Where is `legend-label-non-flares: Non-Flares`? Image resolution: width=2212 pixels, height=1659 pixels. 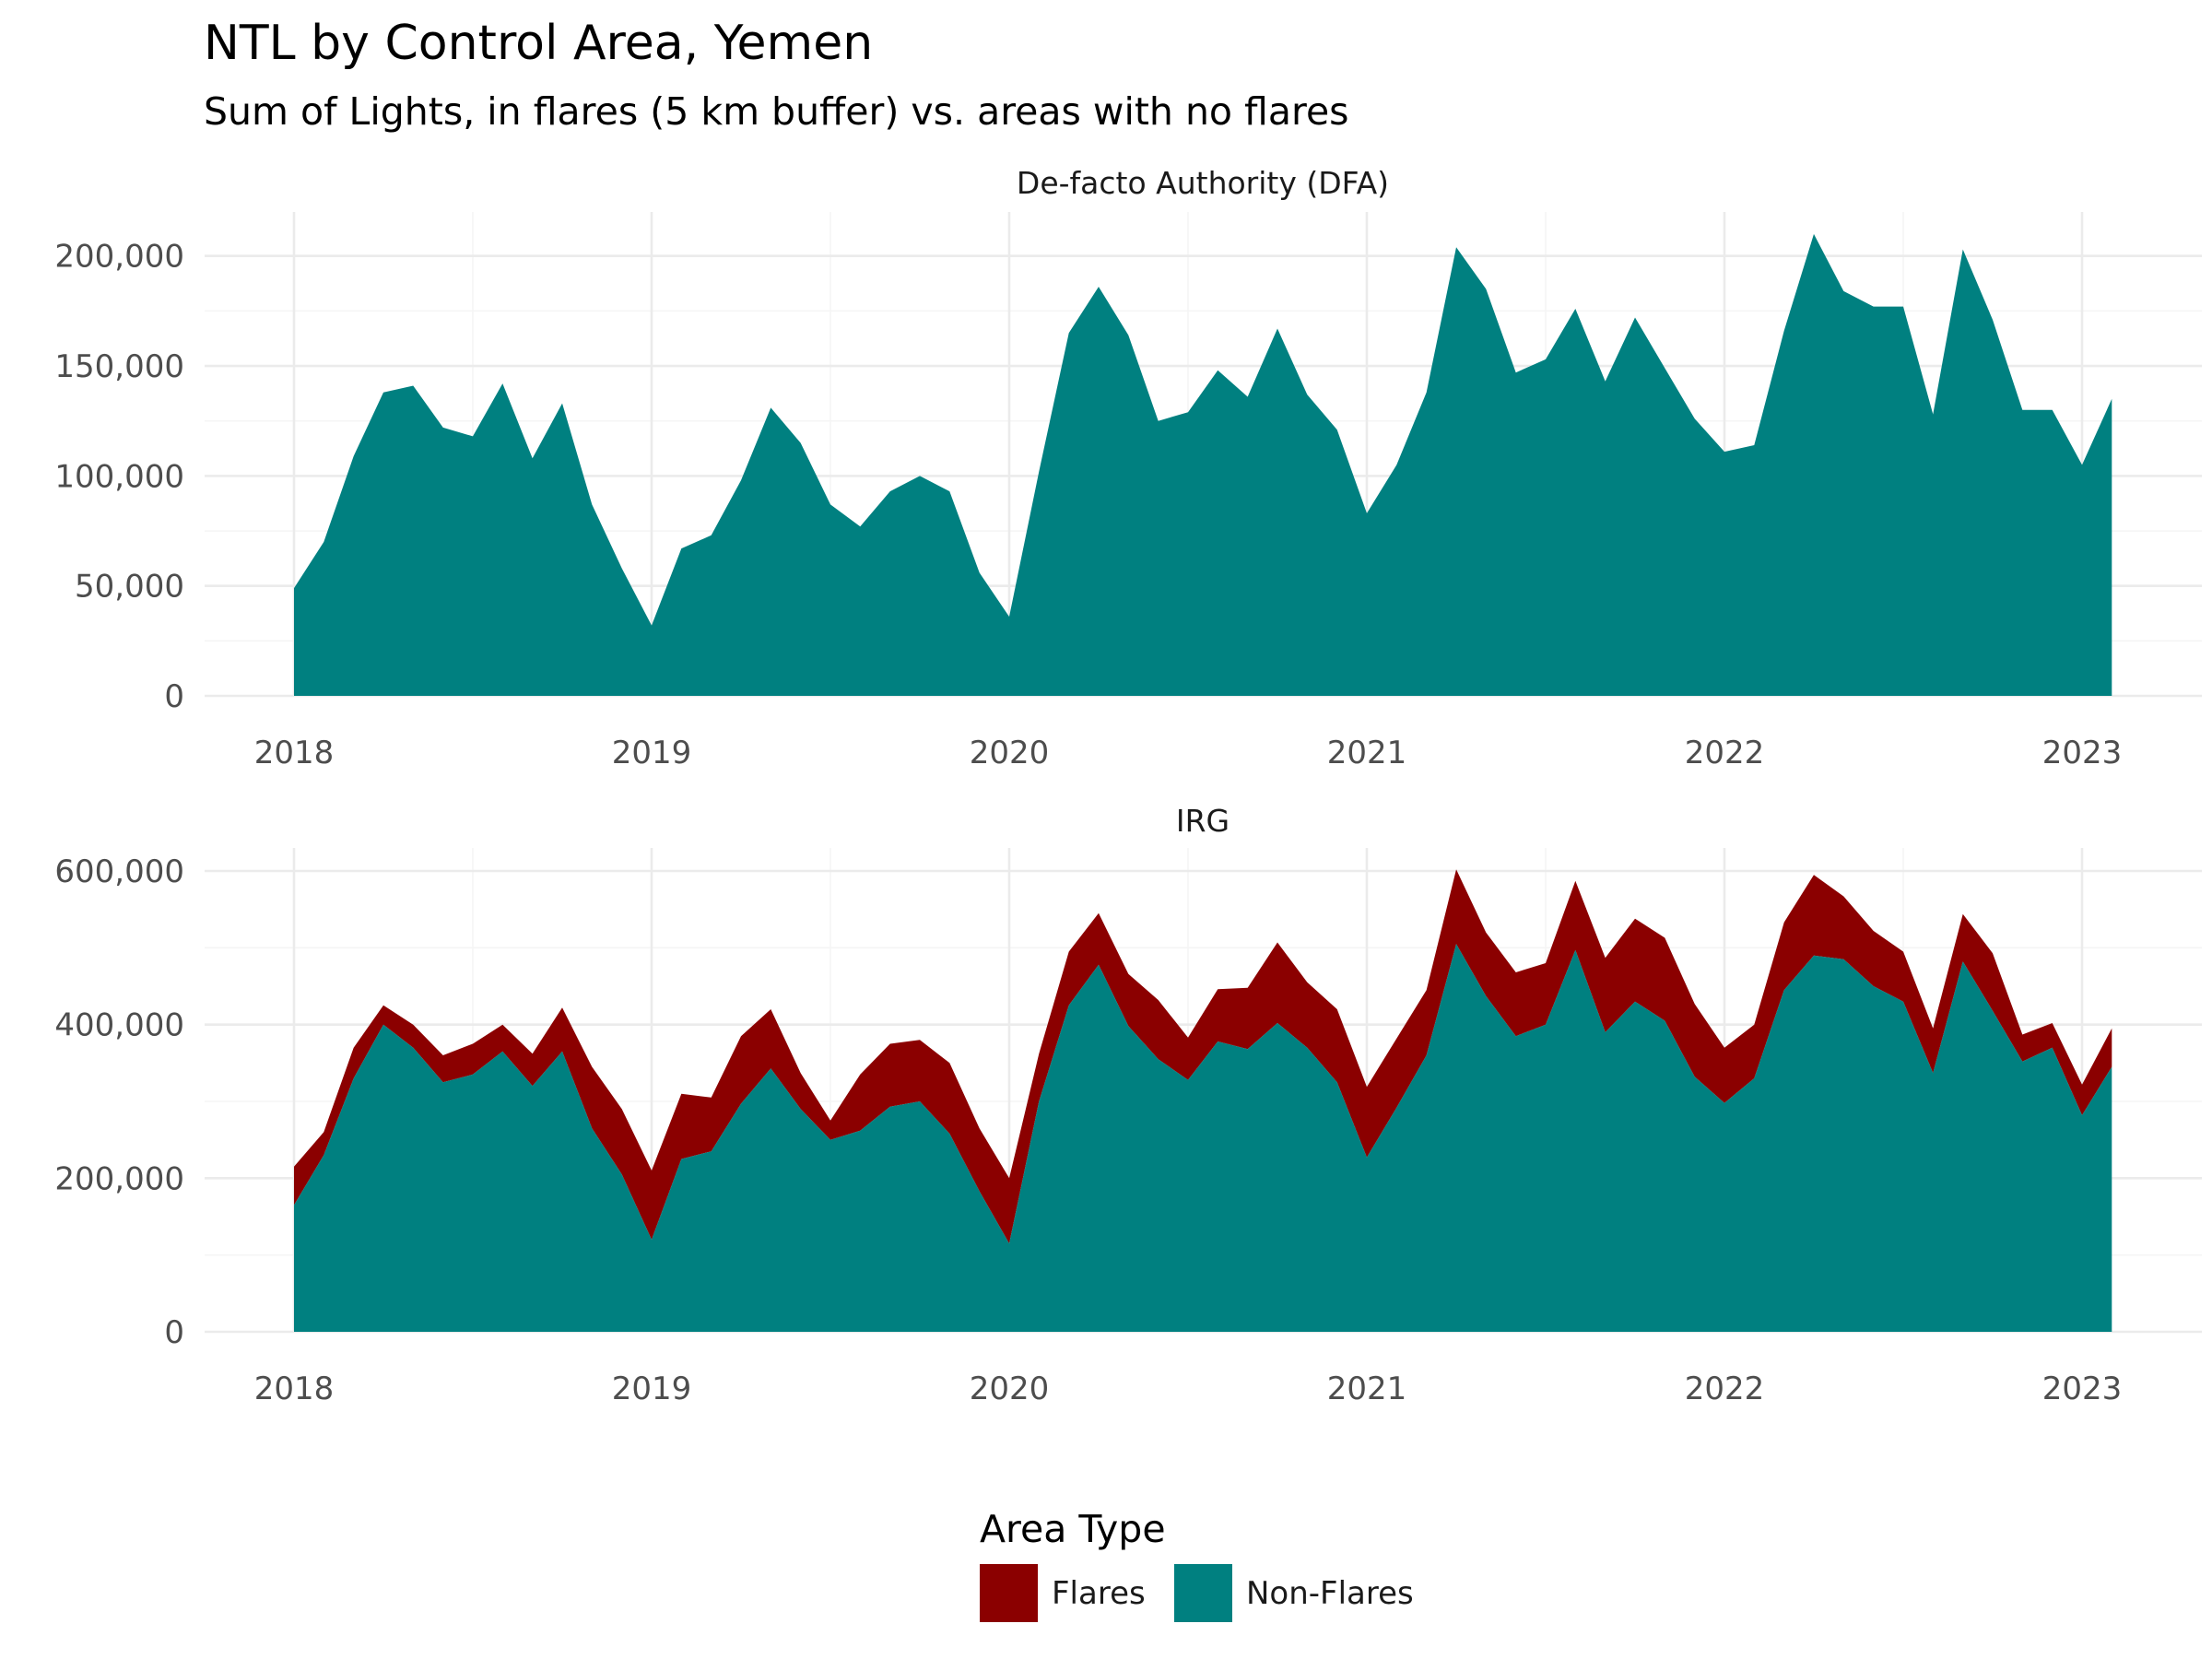
legend-label-non-flares: Non-Flares is located at coordinates (1330, 1593).